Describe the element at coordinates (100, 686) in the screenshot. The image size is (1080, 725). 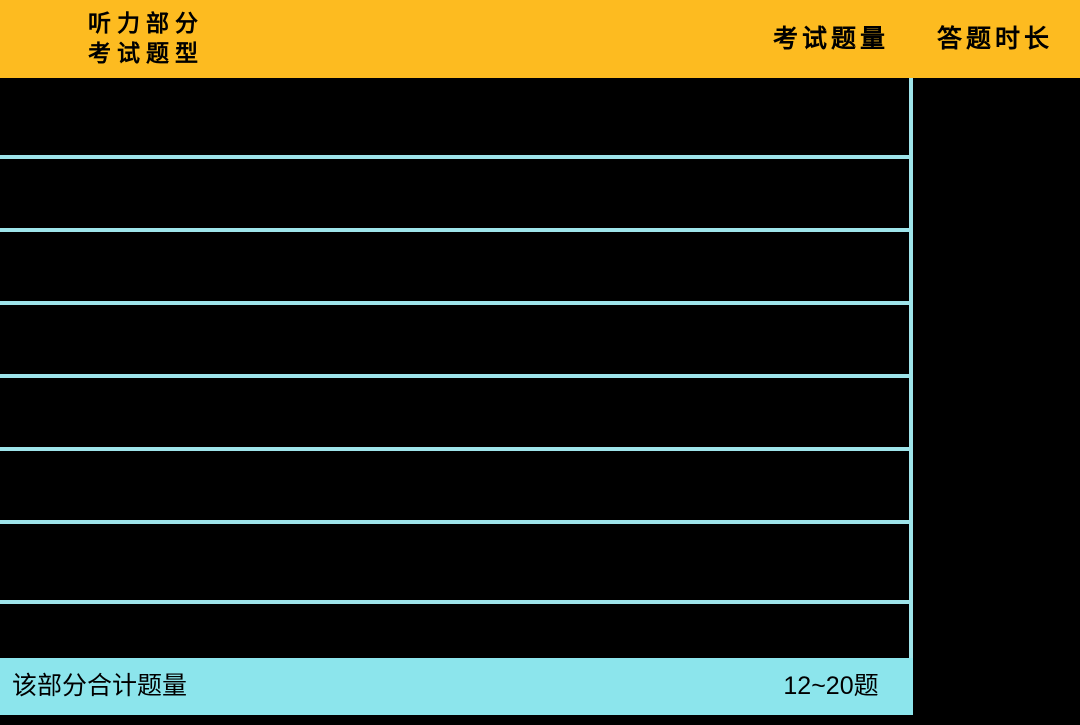
I see `total-row-label: 该部分合计题量` at that location.